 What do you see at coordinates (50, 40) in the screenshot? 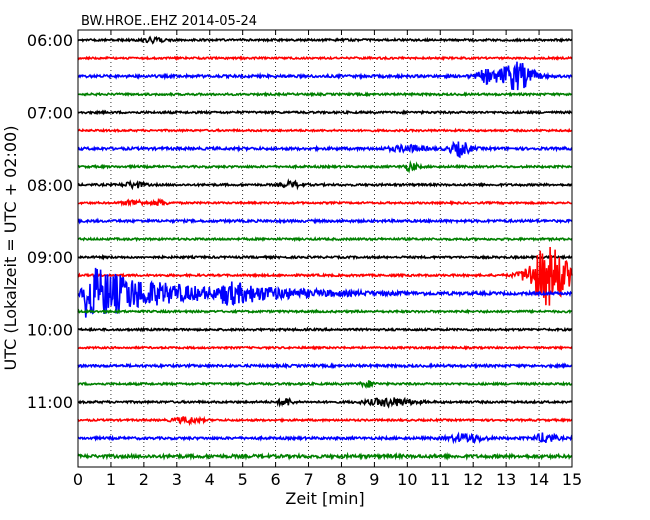
I see `y-tick-label-0: 06:00` at bounding box center [50, 40].